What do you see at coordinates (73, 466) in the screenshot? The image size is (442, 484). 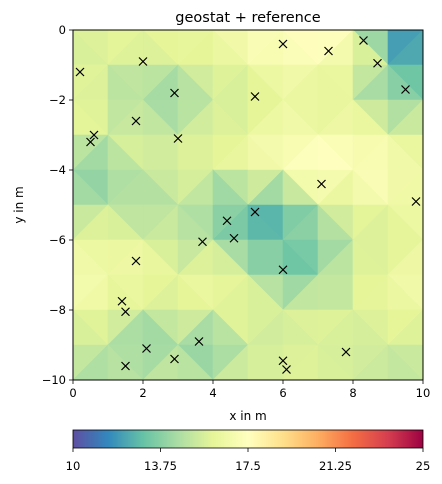 I see `colorbar-tick-label: 10` at bounding box center [73, 466].